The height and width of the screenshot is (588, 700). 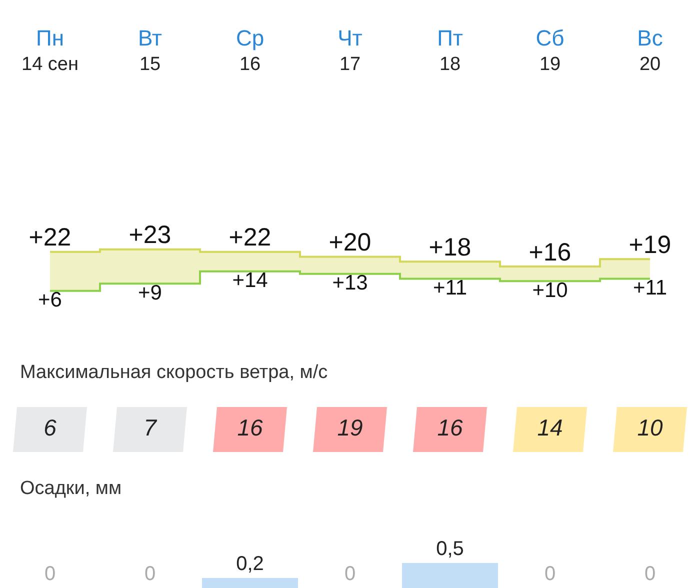 I want to click on x-tick-label: Вт 15, so click(x=150, y=51).